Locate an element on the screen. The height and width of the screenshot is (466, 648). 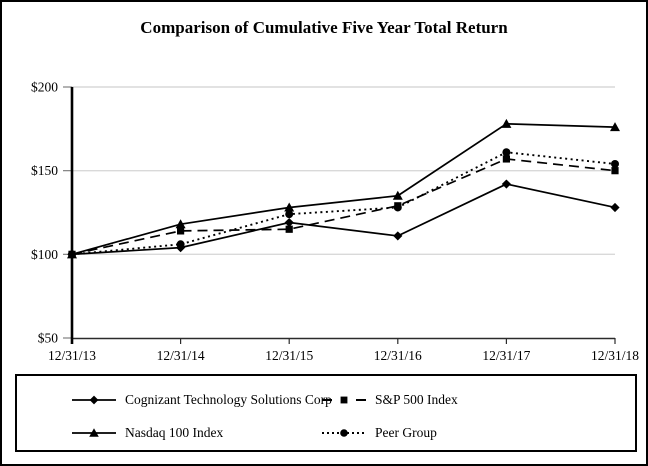
x-tick-label: 12/31/15 is located at coordinates (289, 355).